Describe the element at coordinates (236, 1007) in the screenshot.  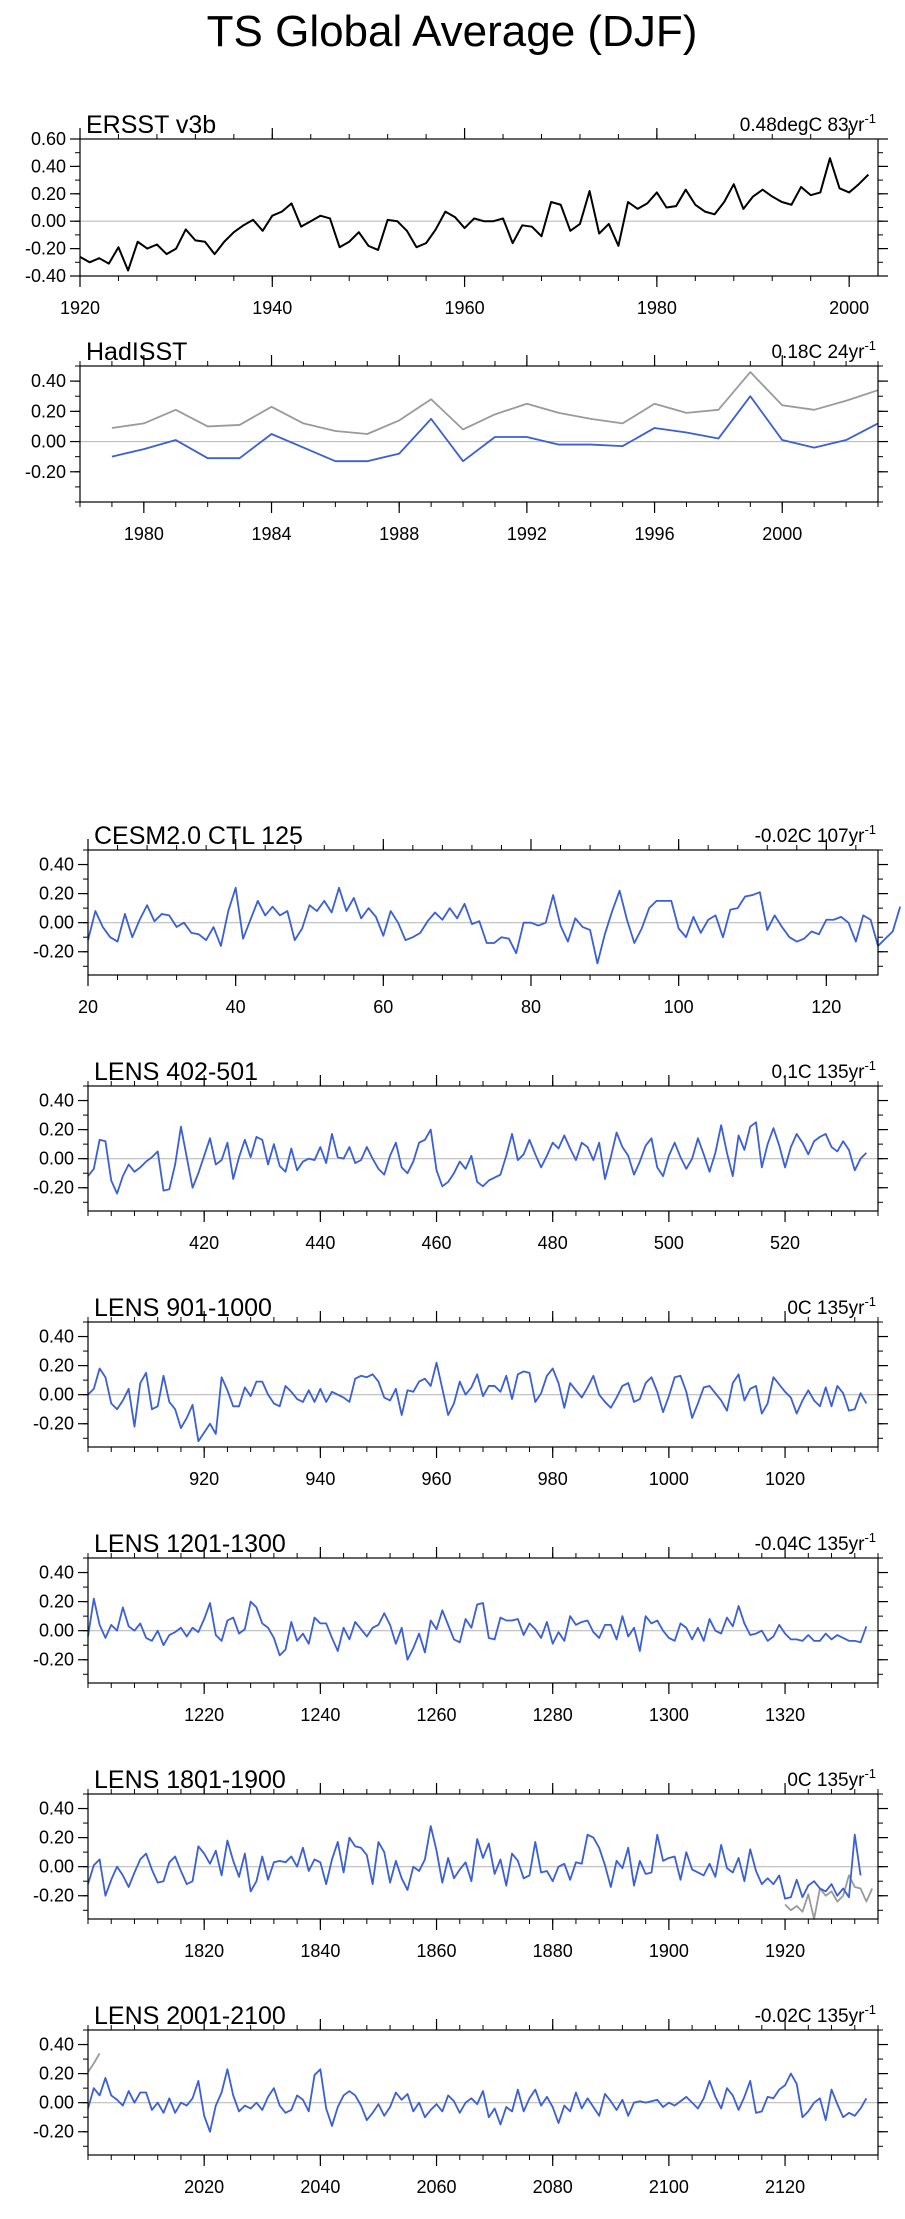
I see `x-tick-label: 40` at that location.